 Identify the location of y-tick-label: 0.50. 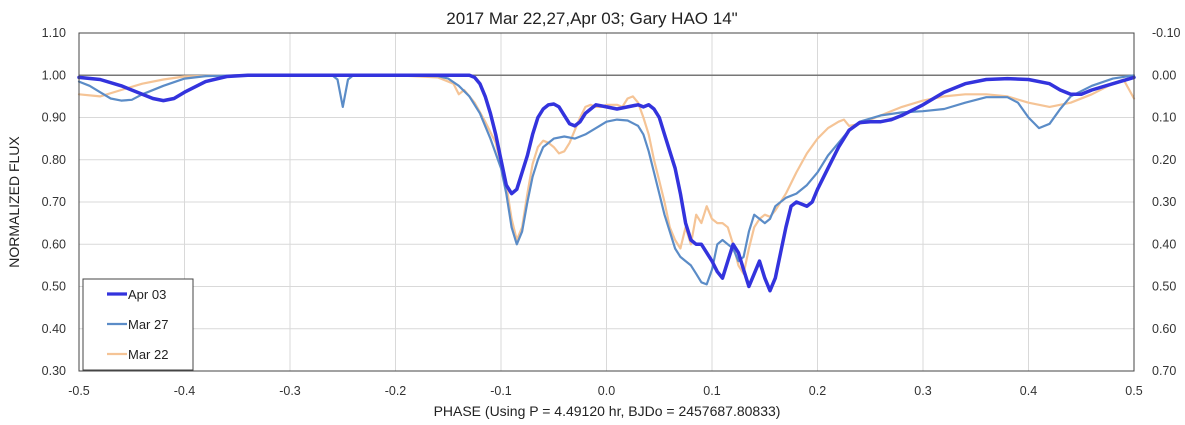
(54, 287).